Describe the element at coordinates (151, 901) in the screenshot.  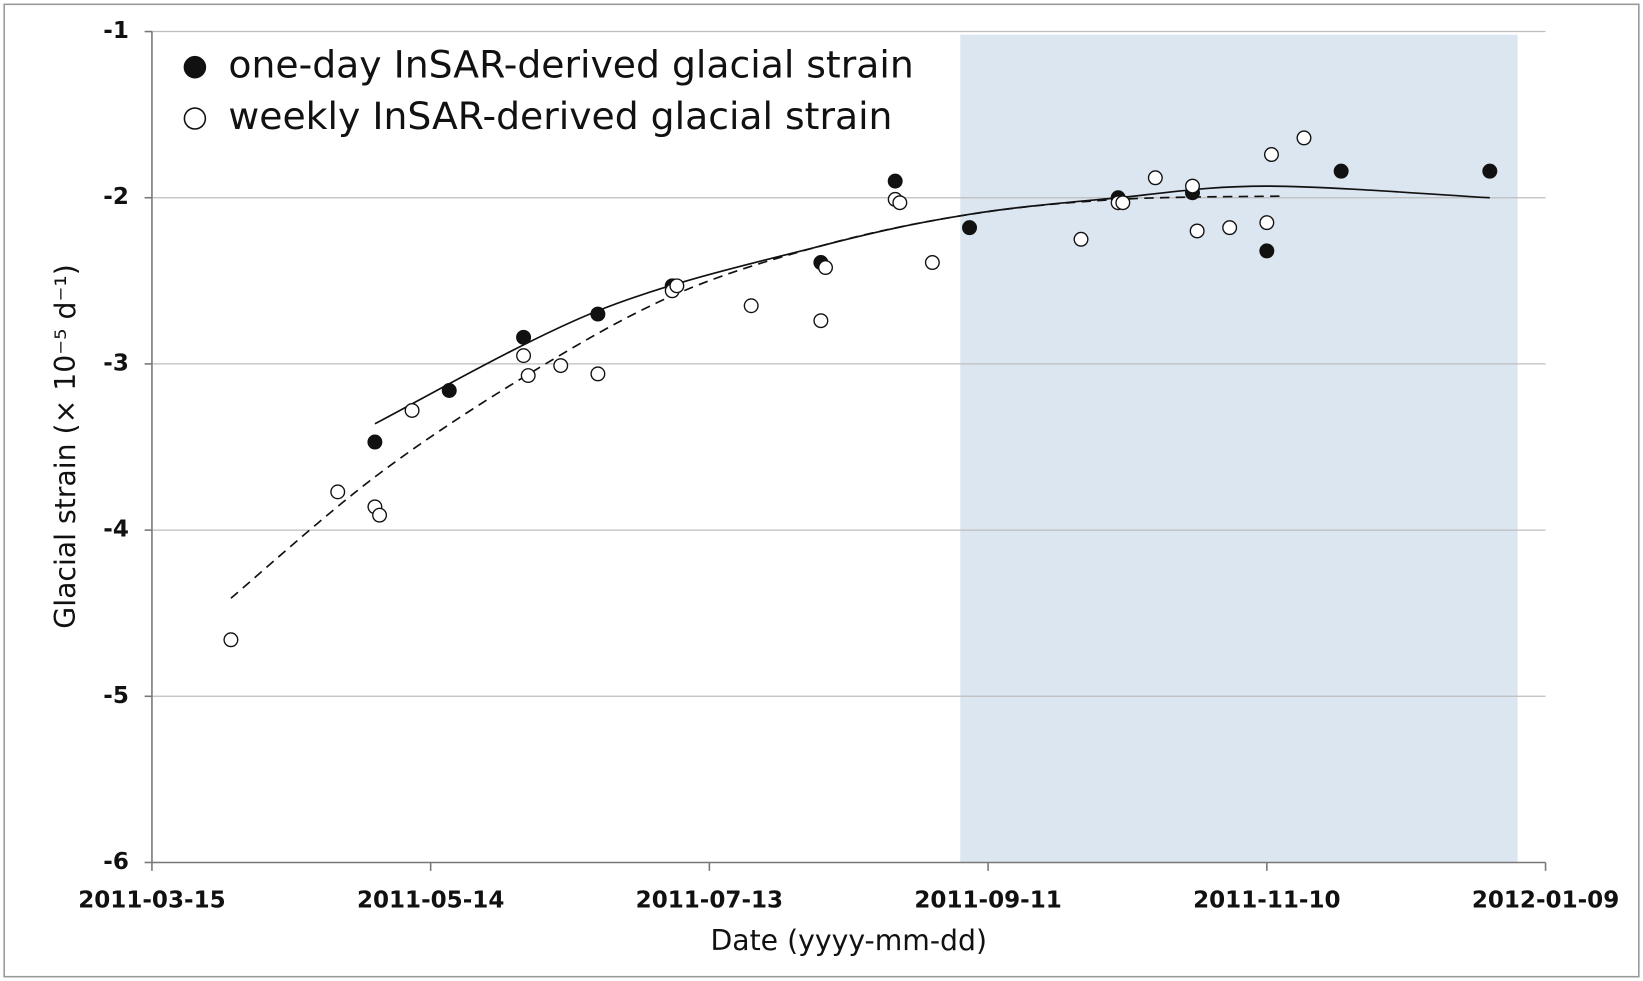
I see `x-tick-label: 2011-03-15` at that location.